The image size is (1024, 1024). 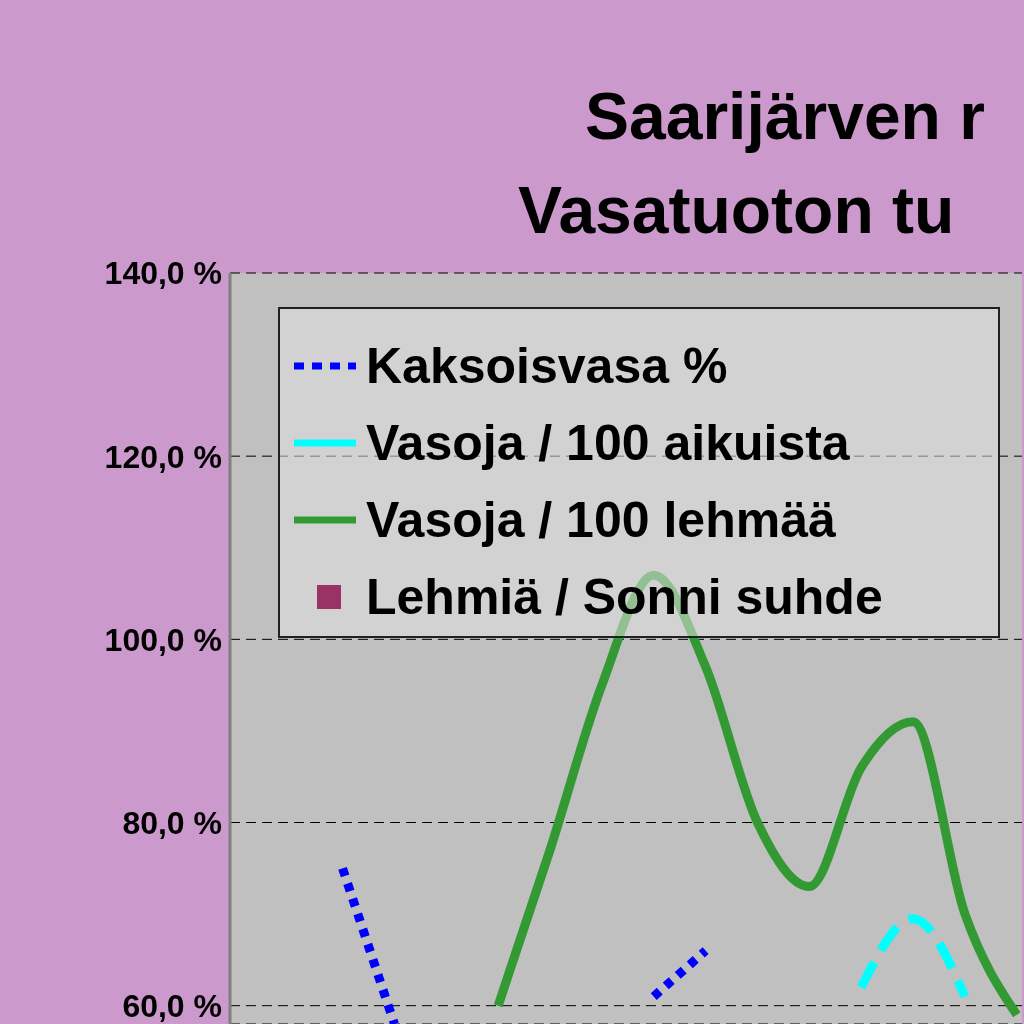 What do you see at coordinates (547, 365) in the screenshot?
I see `legend-label: Kaksoisvasa %` at bounding box center [547, 365].